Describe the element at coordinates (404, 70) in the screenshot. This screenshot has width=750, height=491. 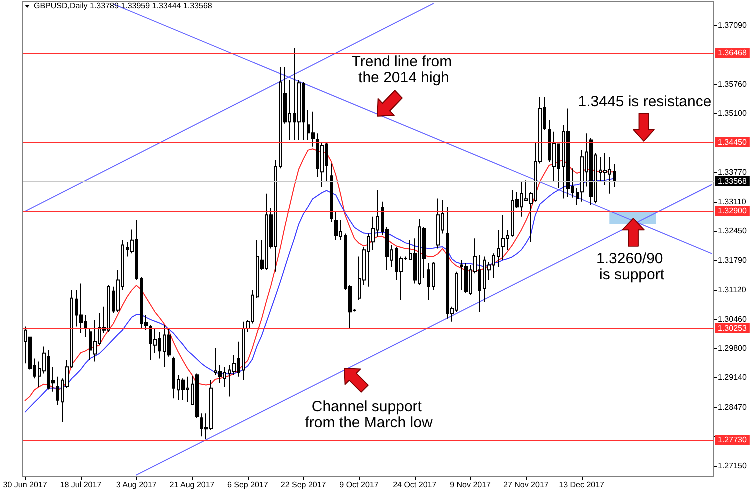
I see `annotation: Trend line from the 2014 high` at that location.